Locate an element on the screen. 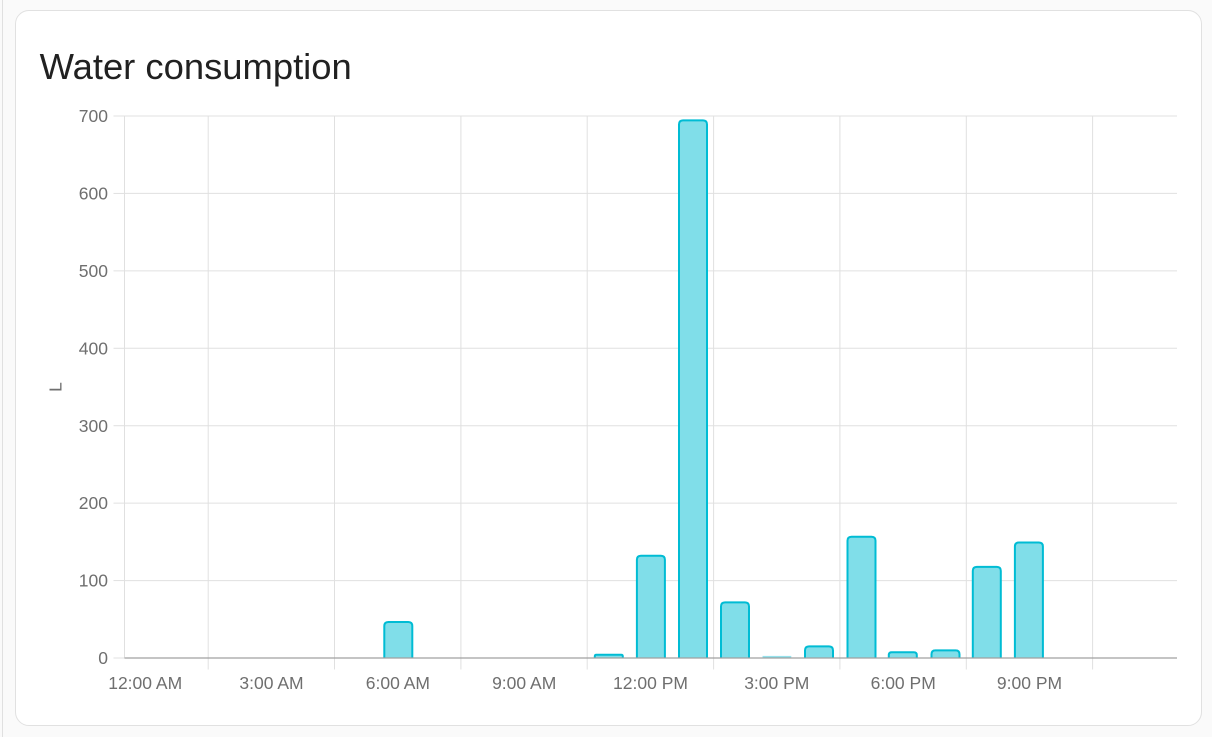 Image resolution: width=1212 pixels, height=737 pixels. svg-text: 3:00 PM is located at coordinates (776, 683).